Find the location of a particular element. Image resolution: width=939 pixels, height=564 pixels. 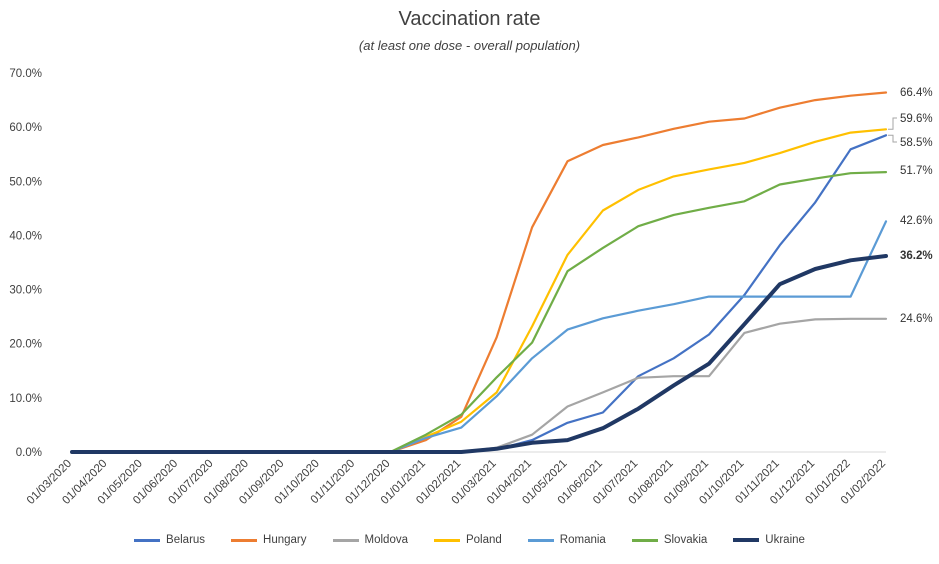

legend-item-slovakia: Slovakia is located at coordinates (669, 540).